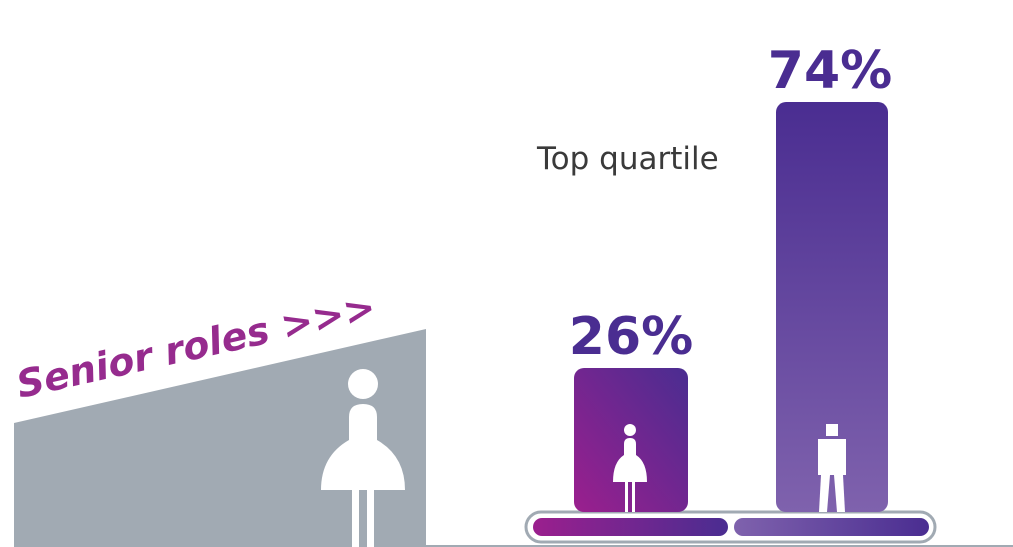  I want to click on base-rail, so click(730, 527).